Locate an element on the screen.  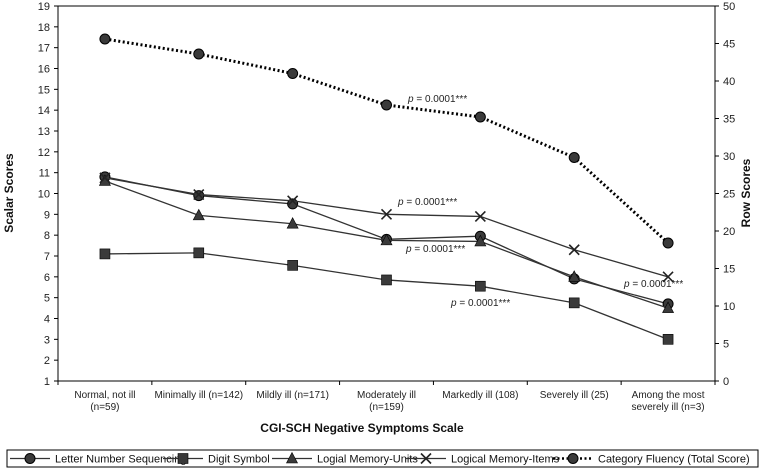
x-tick-label-line: (n=59) is located at coordinates (104, 407).